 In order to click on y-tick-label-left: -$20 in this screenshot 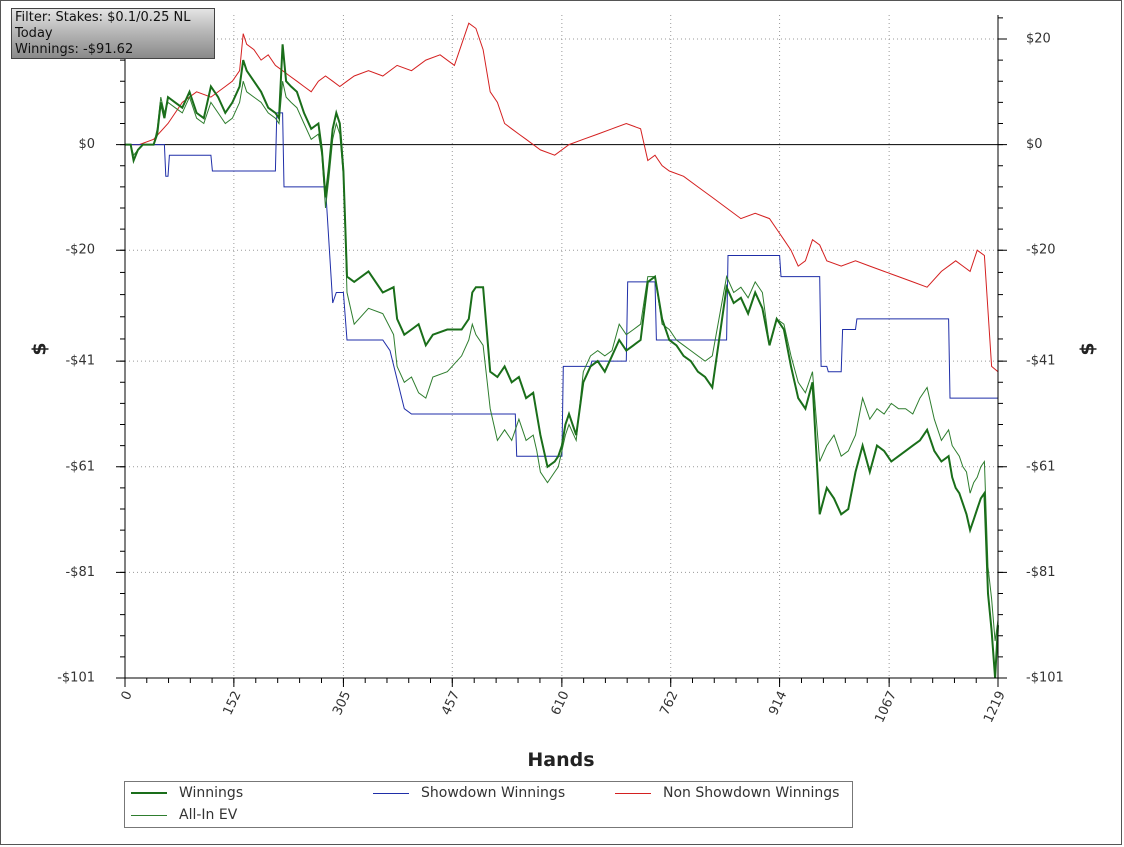, I will do `click(80, 250)`.